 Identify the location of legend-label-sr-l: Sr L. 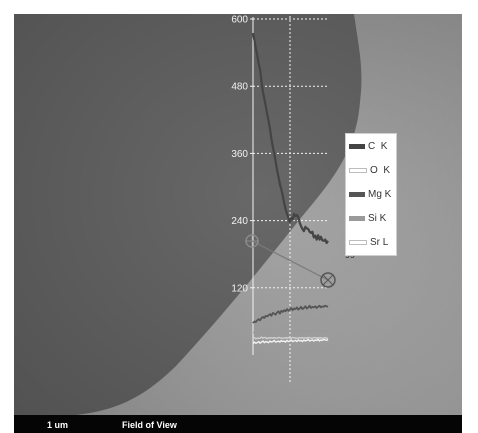
(379, 242).